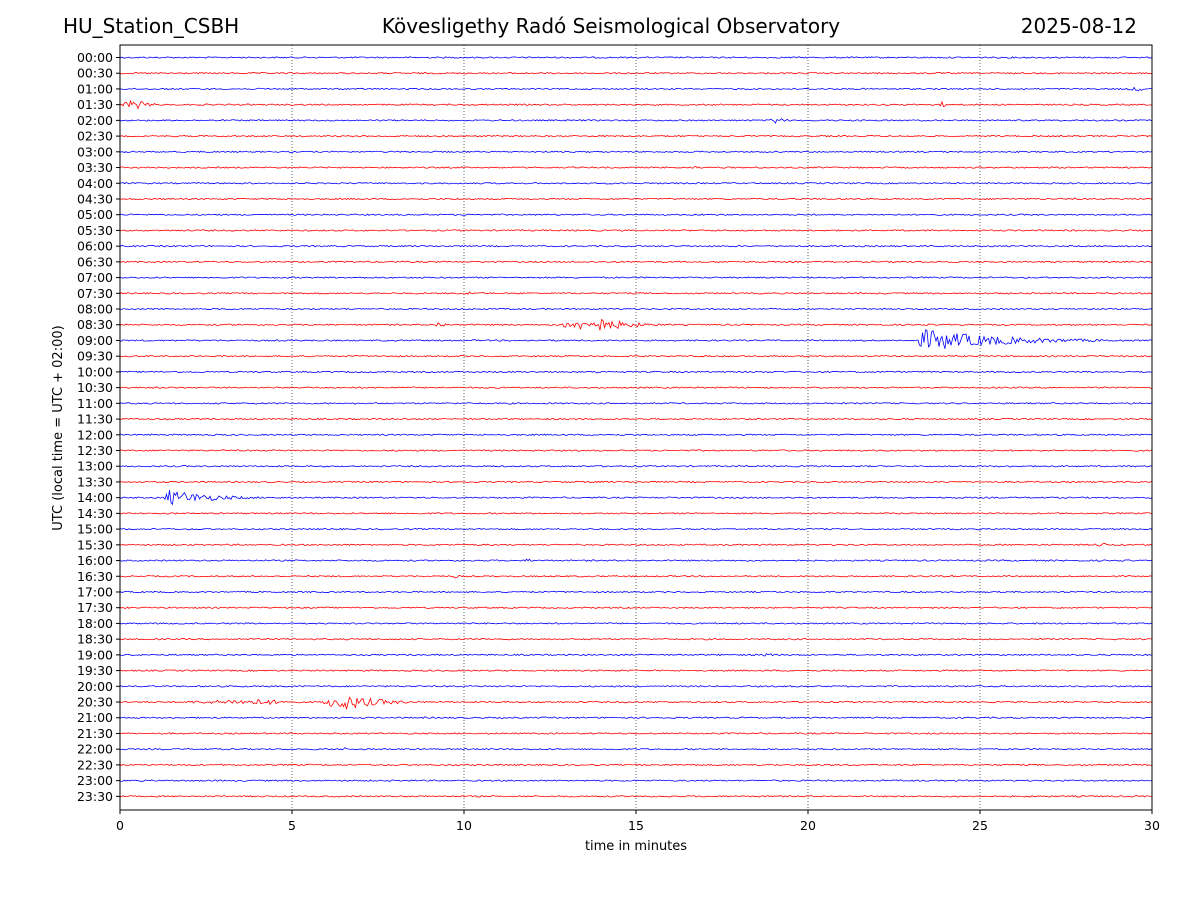 Image resolution: width=1200 pixels, height=900 pixels. I want to click on y-tick-label: 18:30, so click(95, 639).